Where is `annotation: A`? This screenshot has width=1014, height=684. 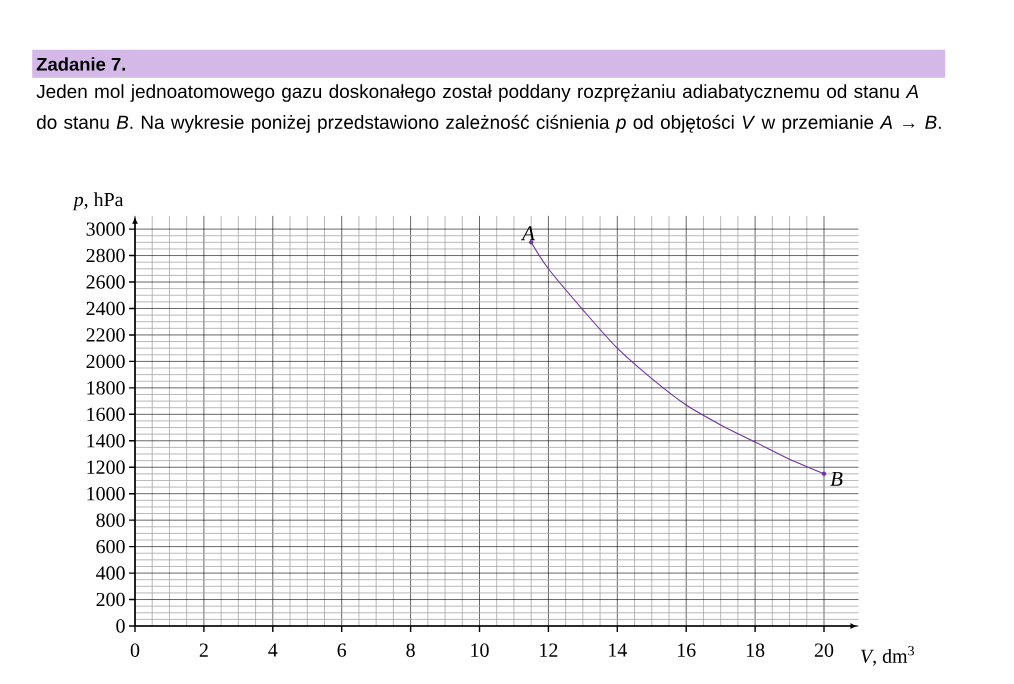
annotation: A is located at coordinates (527, 233).